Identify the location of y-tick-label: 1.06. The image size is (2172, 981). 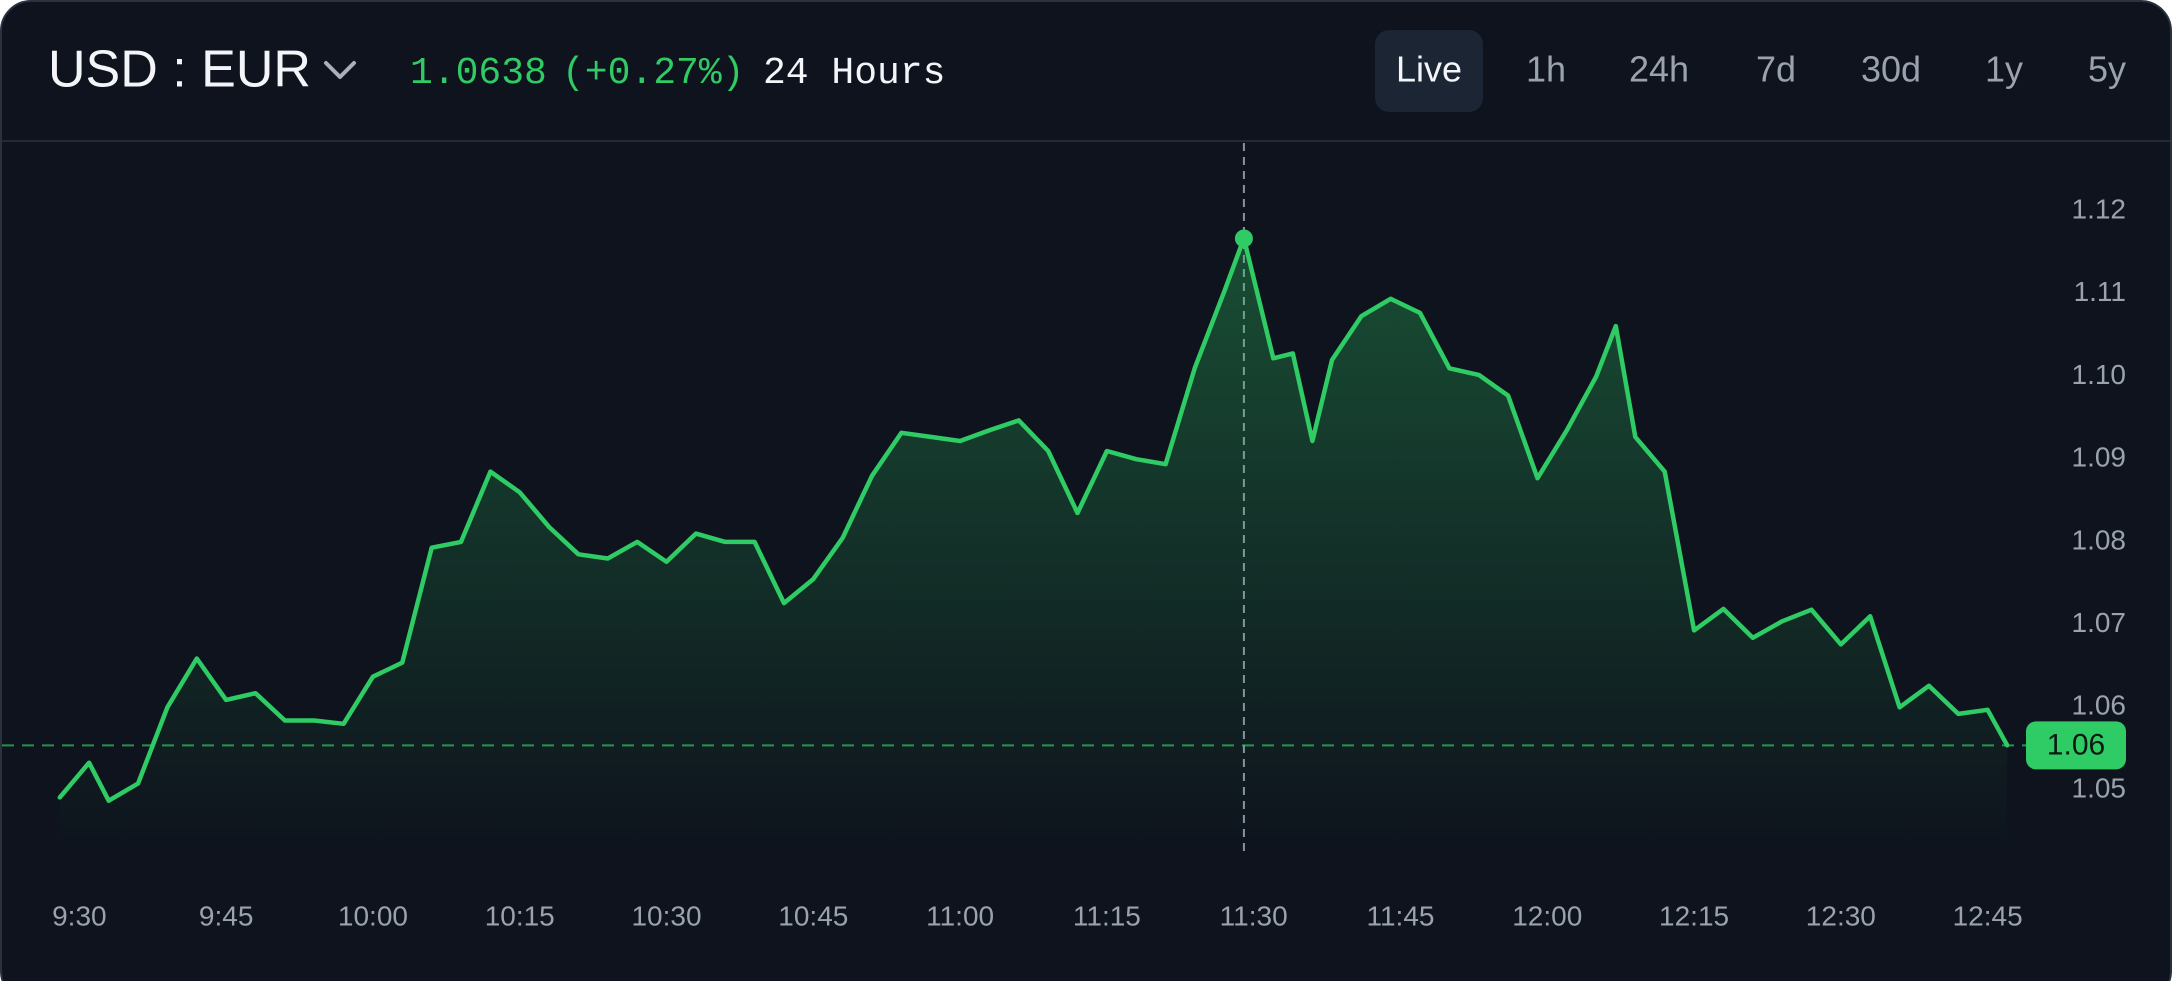
(2099, 705).